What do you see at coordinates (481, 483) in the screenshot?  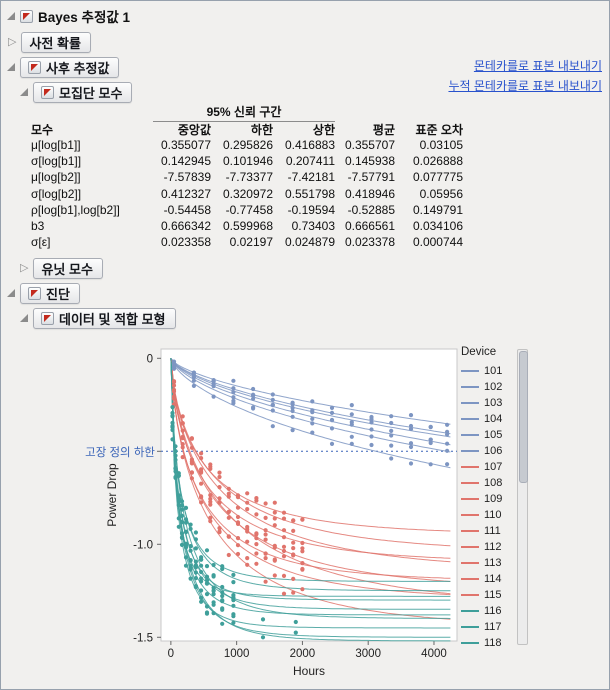 I see `legend-item: 108` at bounding box center [481, 483].